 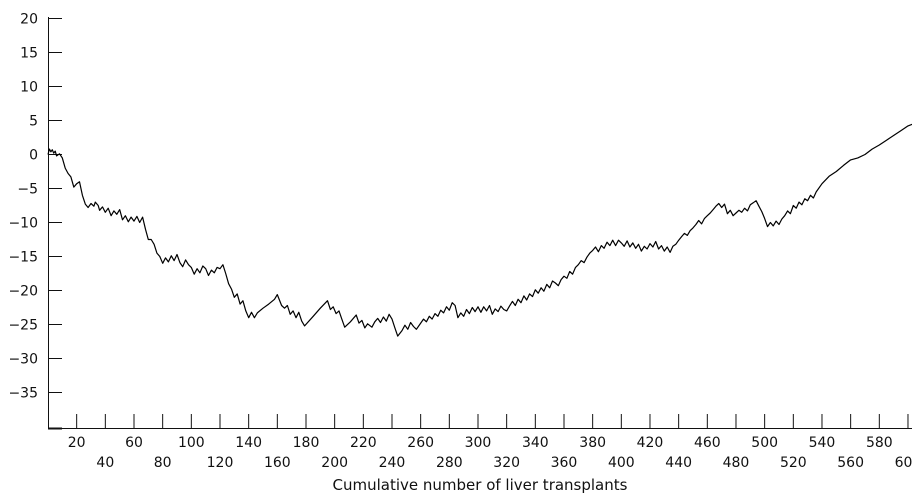 What do you see at coordinates (33, 122) in the screenshot?
I see `y-tick-label: 5` at bounding box center [33, 122].